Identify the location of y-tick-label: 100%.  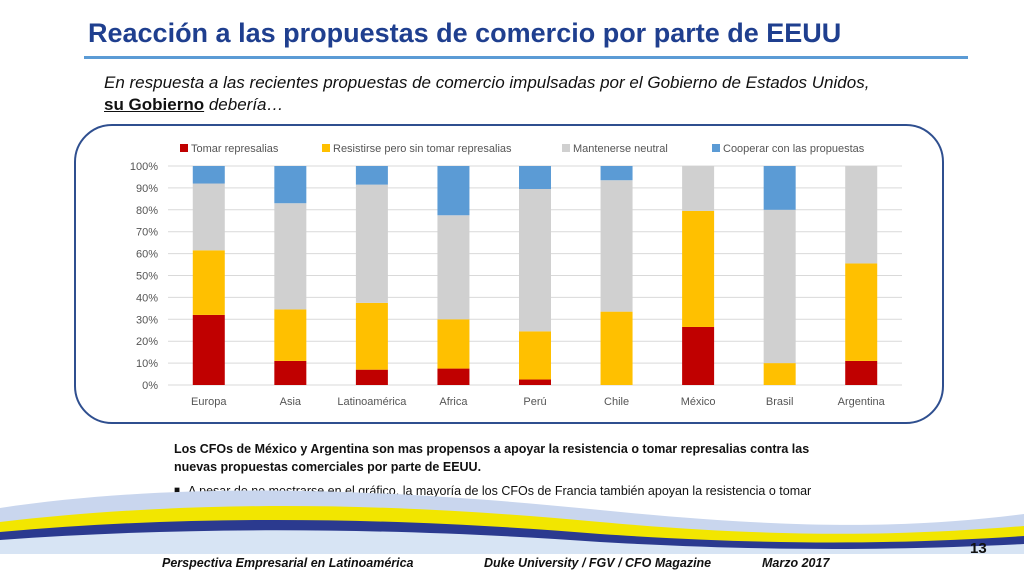
(144, 167).